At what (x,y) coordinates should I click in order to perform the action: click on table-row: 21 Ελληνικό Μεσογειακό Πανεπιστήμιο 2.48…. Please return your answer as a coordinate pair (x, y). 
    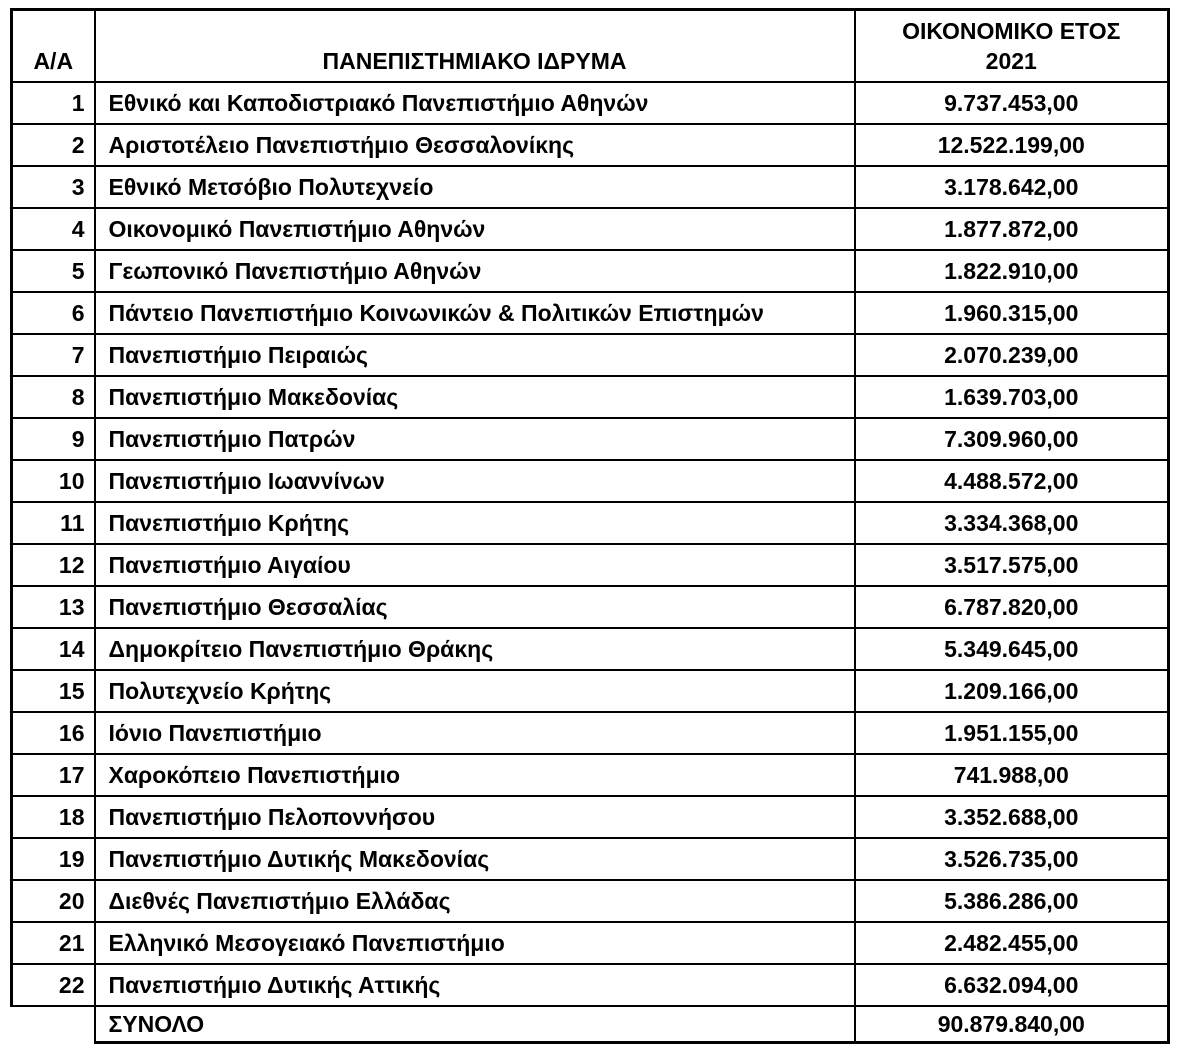
    Looking at the image, I should click on (590, 943).